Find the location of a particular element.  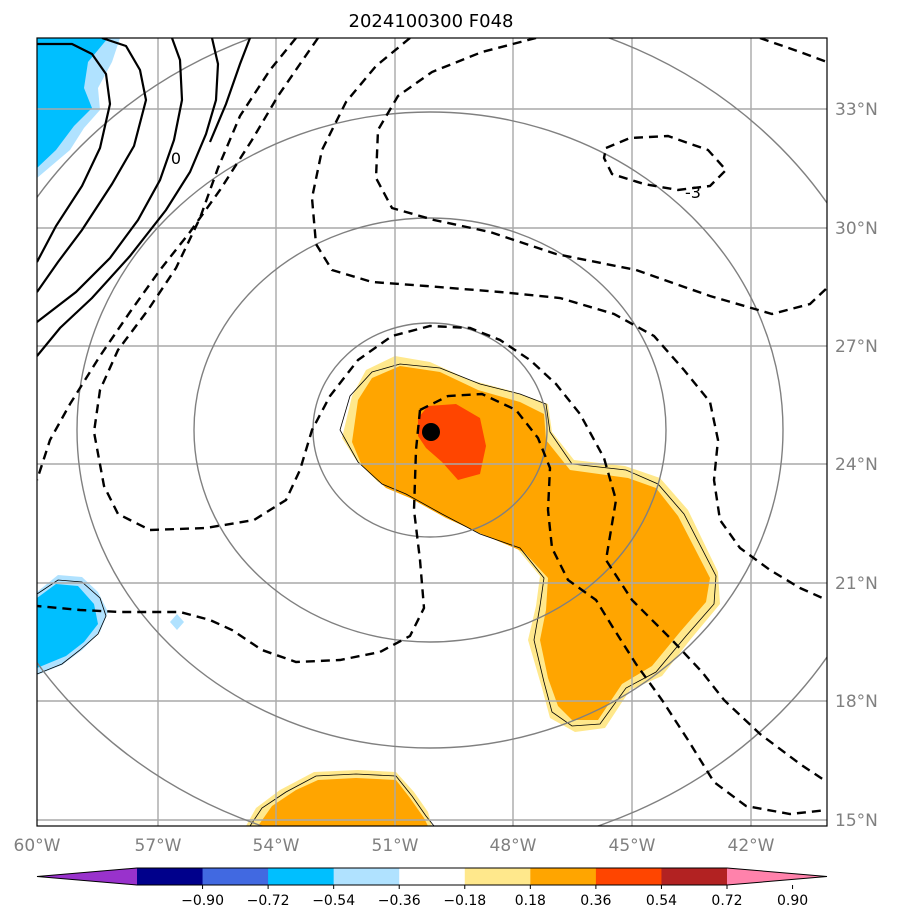

negative-anomaly-left is located at coordinates (67, 626).